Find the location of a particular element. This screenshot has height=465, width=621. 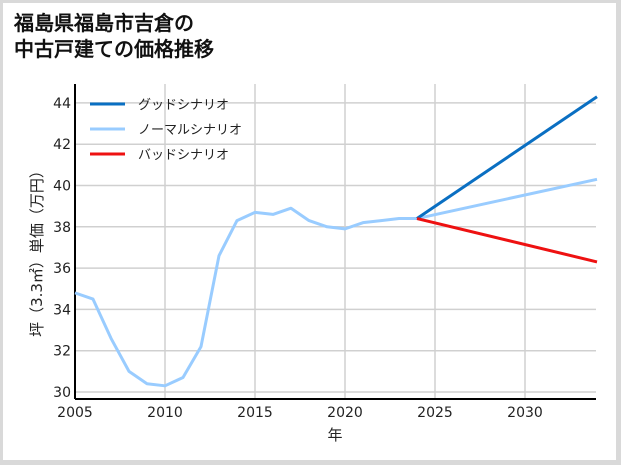

legend-label: グッドシナリオ is located at coordinates (183, 105).